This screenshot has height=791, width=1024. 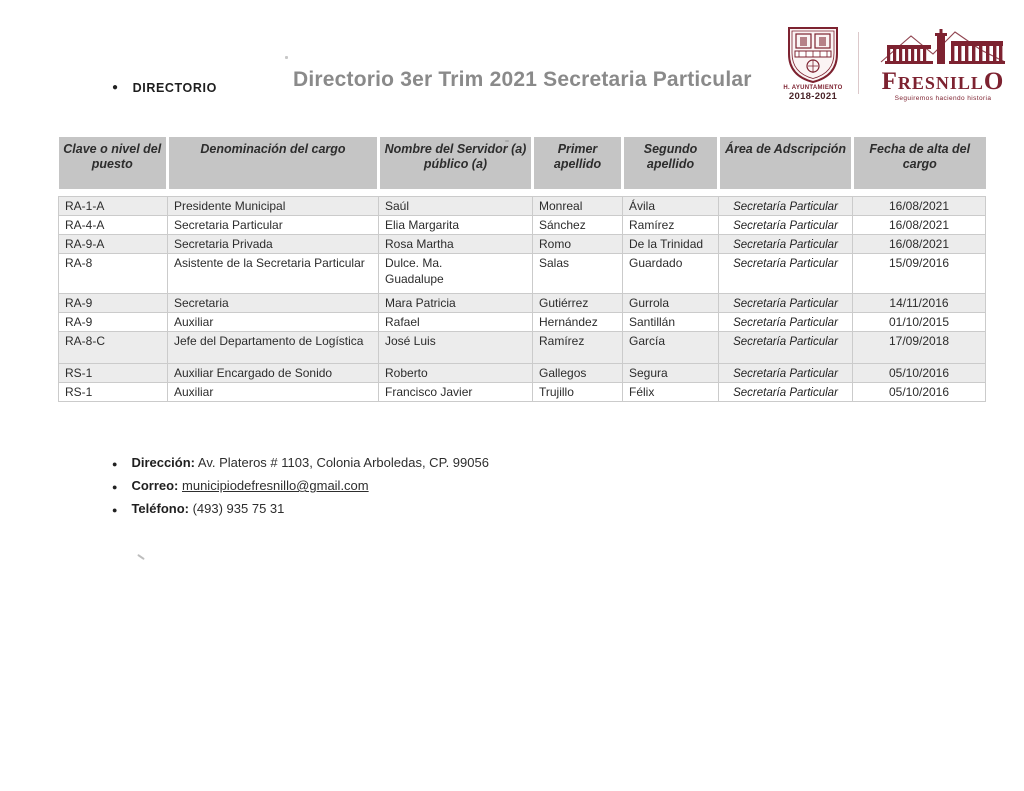 What do you see at coordinates (455, 373) in the screenshot?
I see `table-cell: Roberto` at bounding box center [455, 373].